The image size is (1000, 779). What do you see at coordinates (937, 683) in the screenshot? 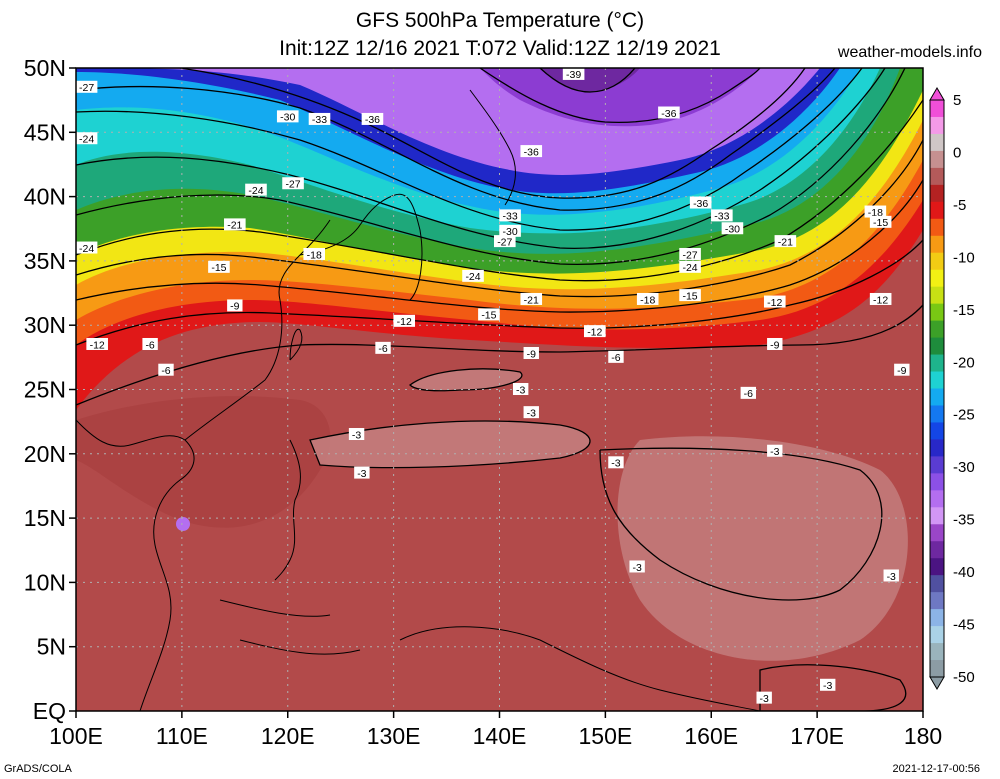
I see `colorbar-bottom-arrow` at bounding box center [937, 683].